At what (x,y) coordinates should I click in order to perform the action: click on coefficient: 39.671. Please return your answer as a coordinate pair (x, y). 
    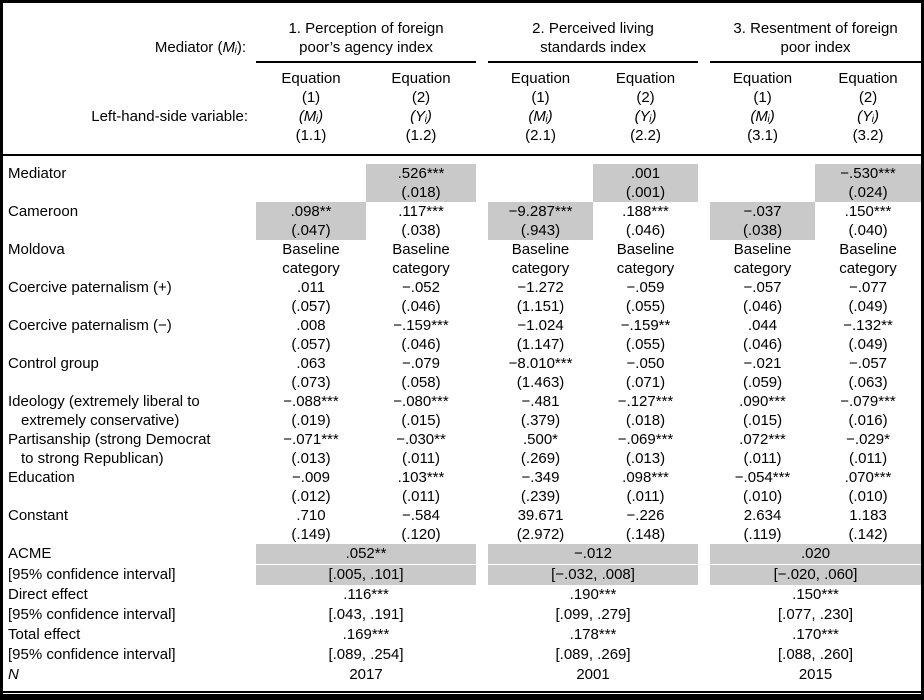
    Looking at the image, I should click on (540, 515).